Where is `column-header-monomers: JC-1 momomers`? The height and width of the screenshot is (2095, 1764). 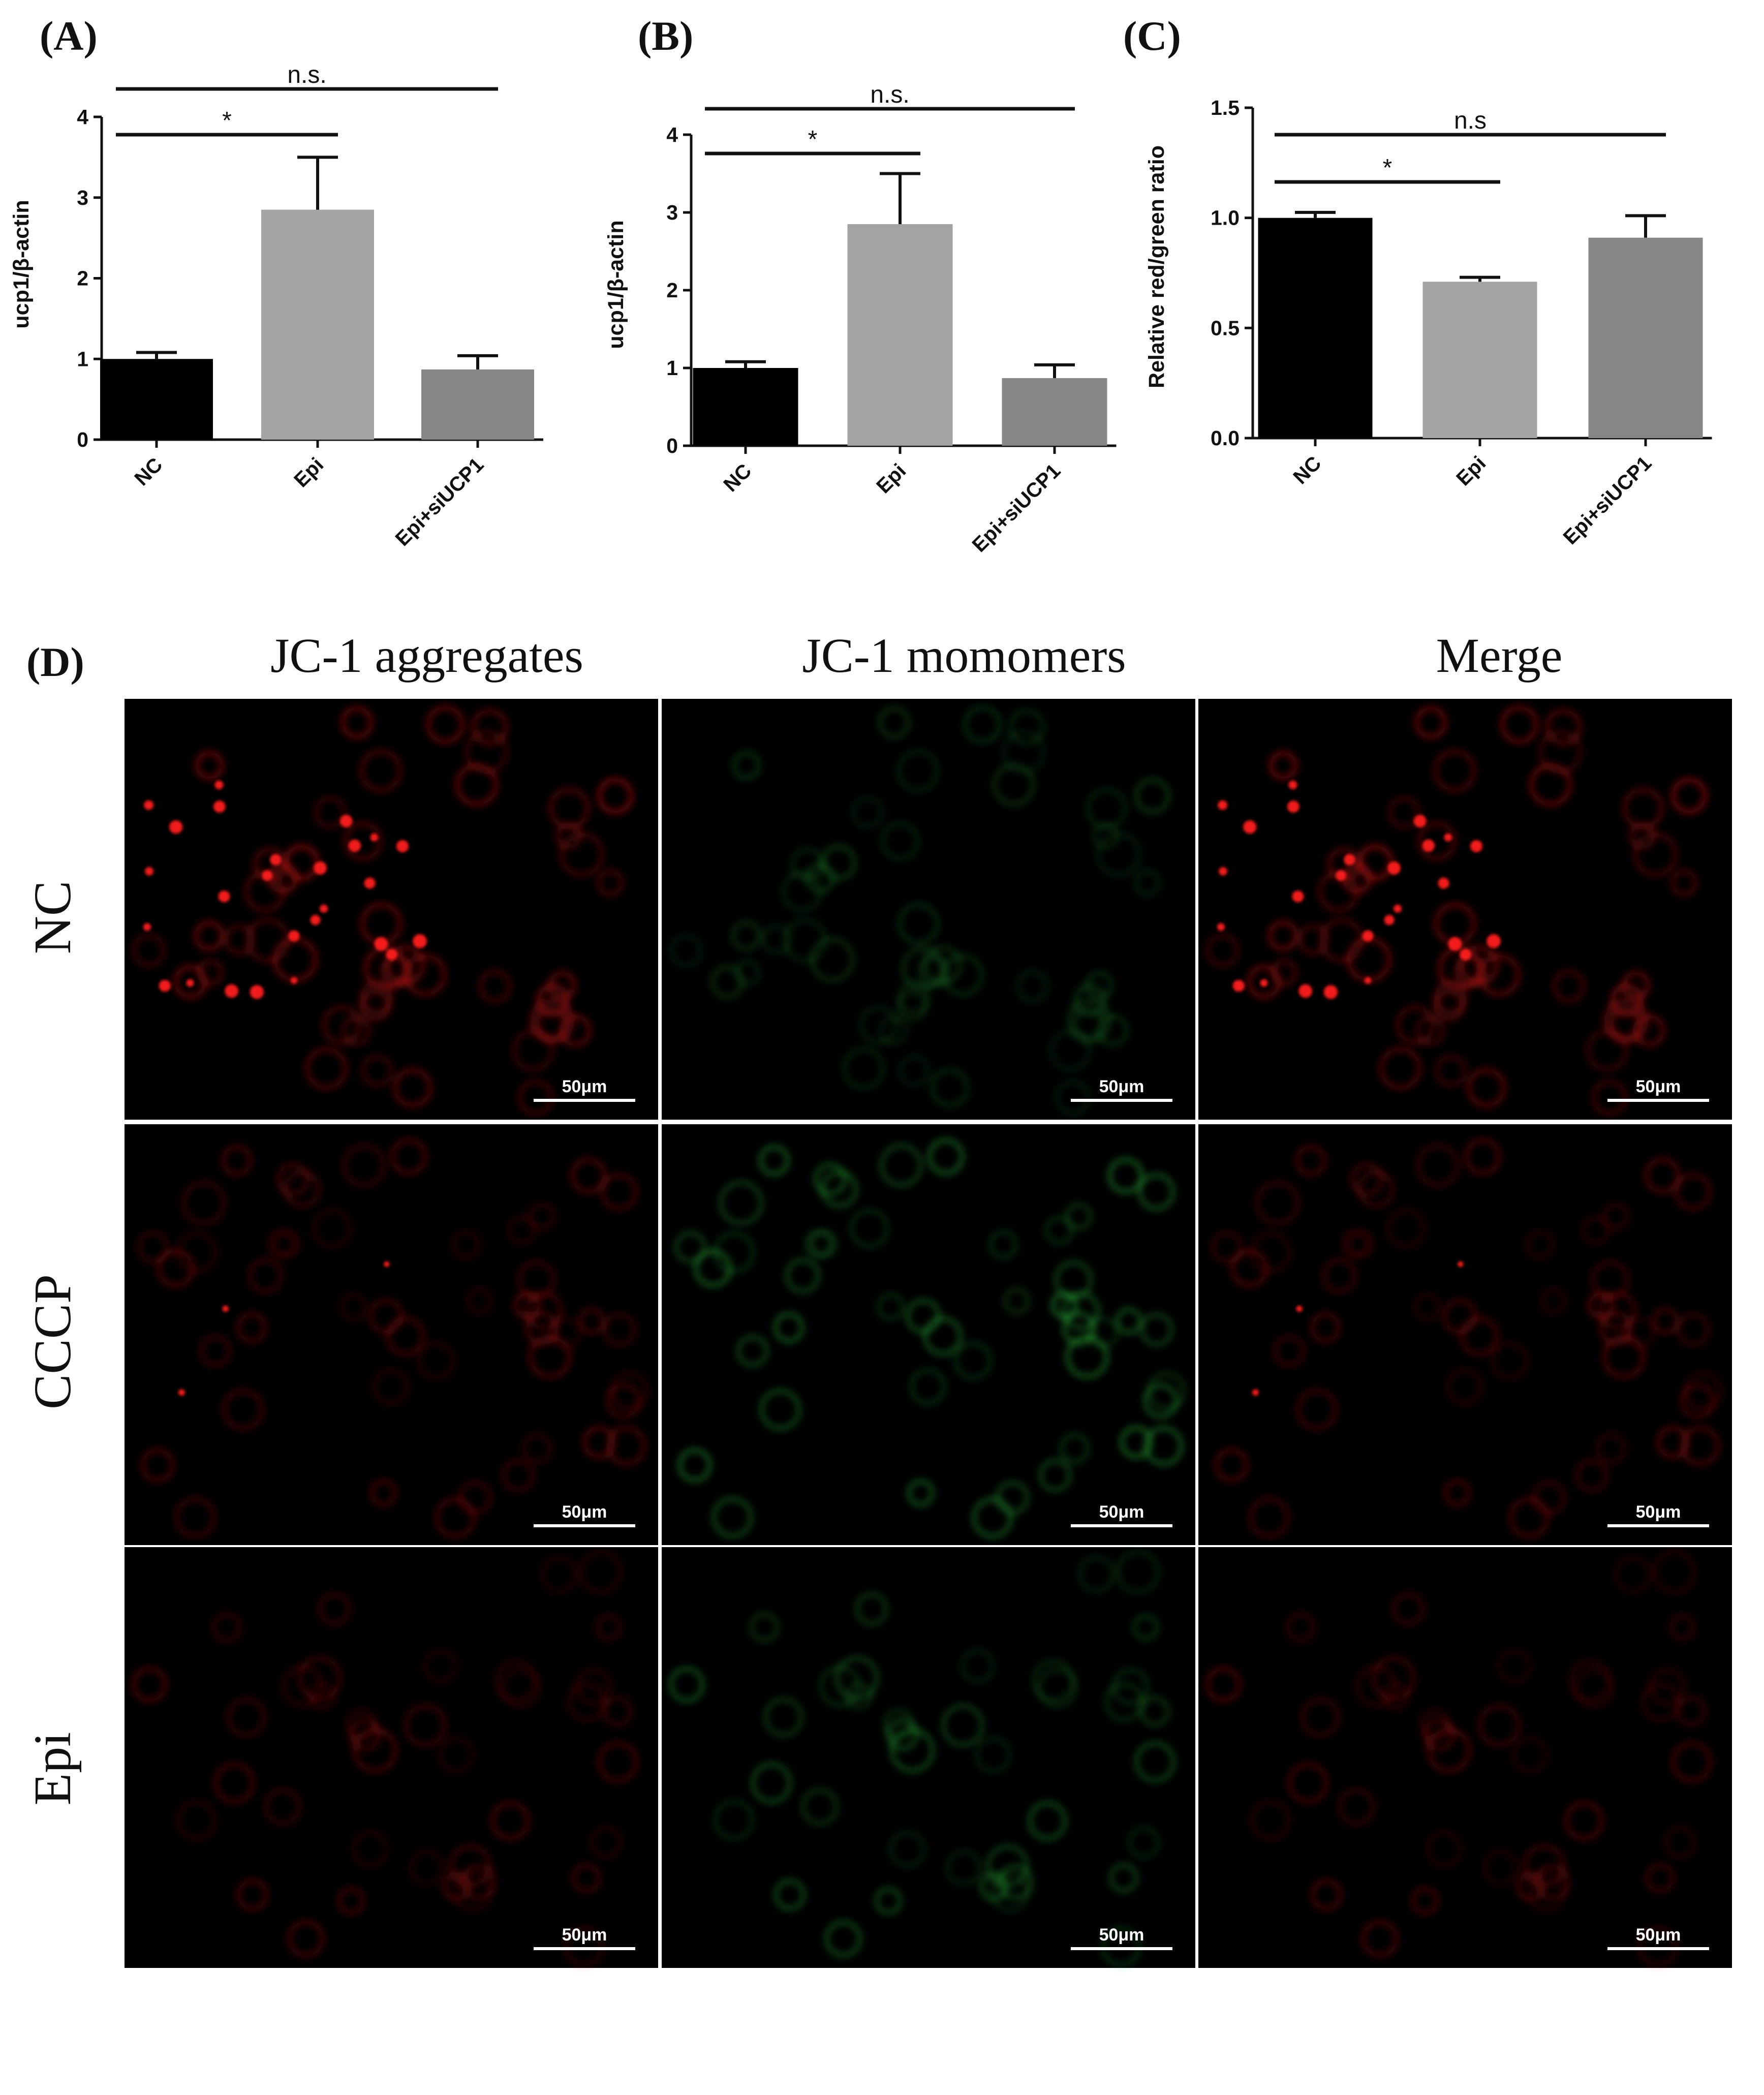
column-header-monomers: JC-1 momomers is located at coordinates (964, 655).